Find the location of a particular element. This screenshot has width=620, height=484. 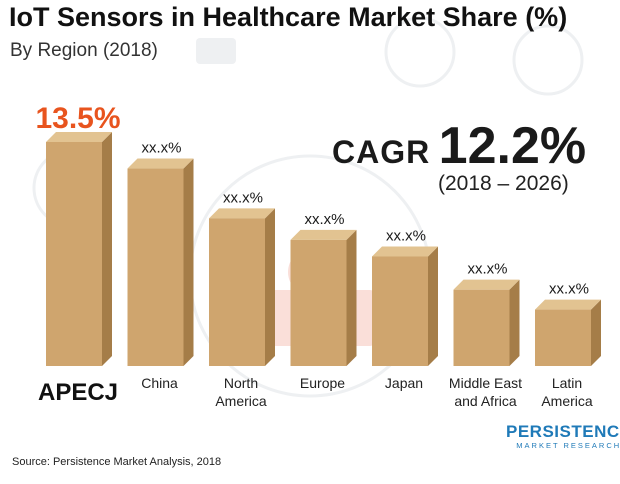

company-logo: PERSISTENCE MARKET RESEARCH is located at coordinates (563, 436).